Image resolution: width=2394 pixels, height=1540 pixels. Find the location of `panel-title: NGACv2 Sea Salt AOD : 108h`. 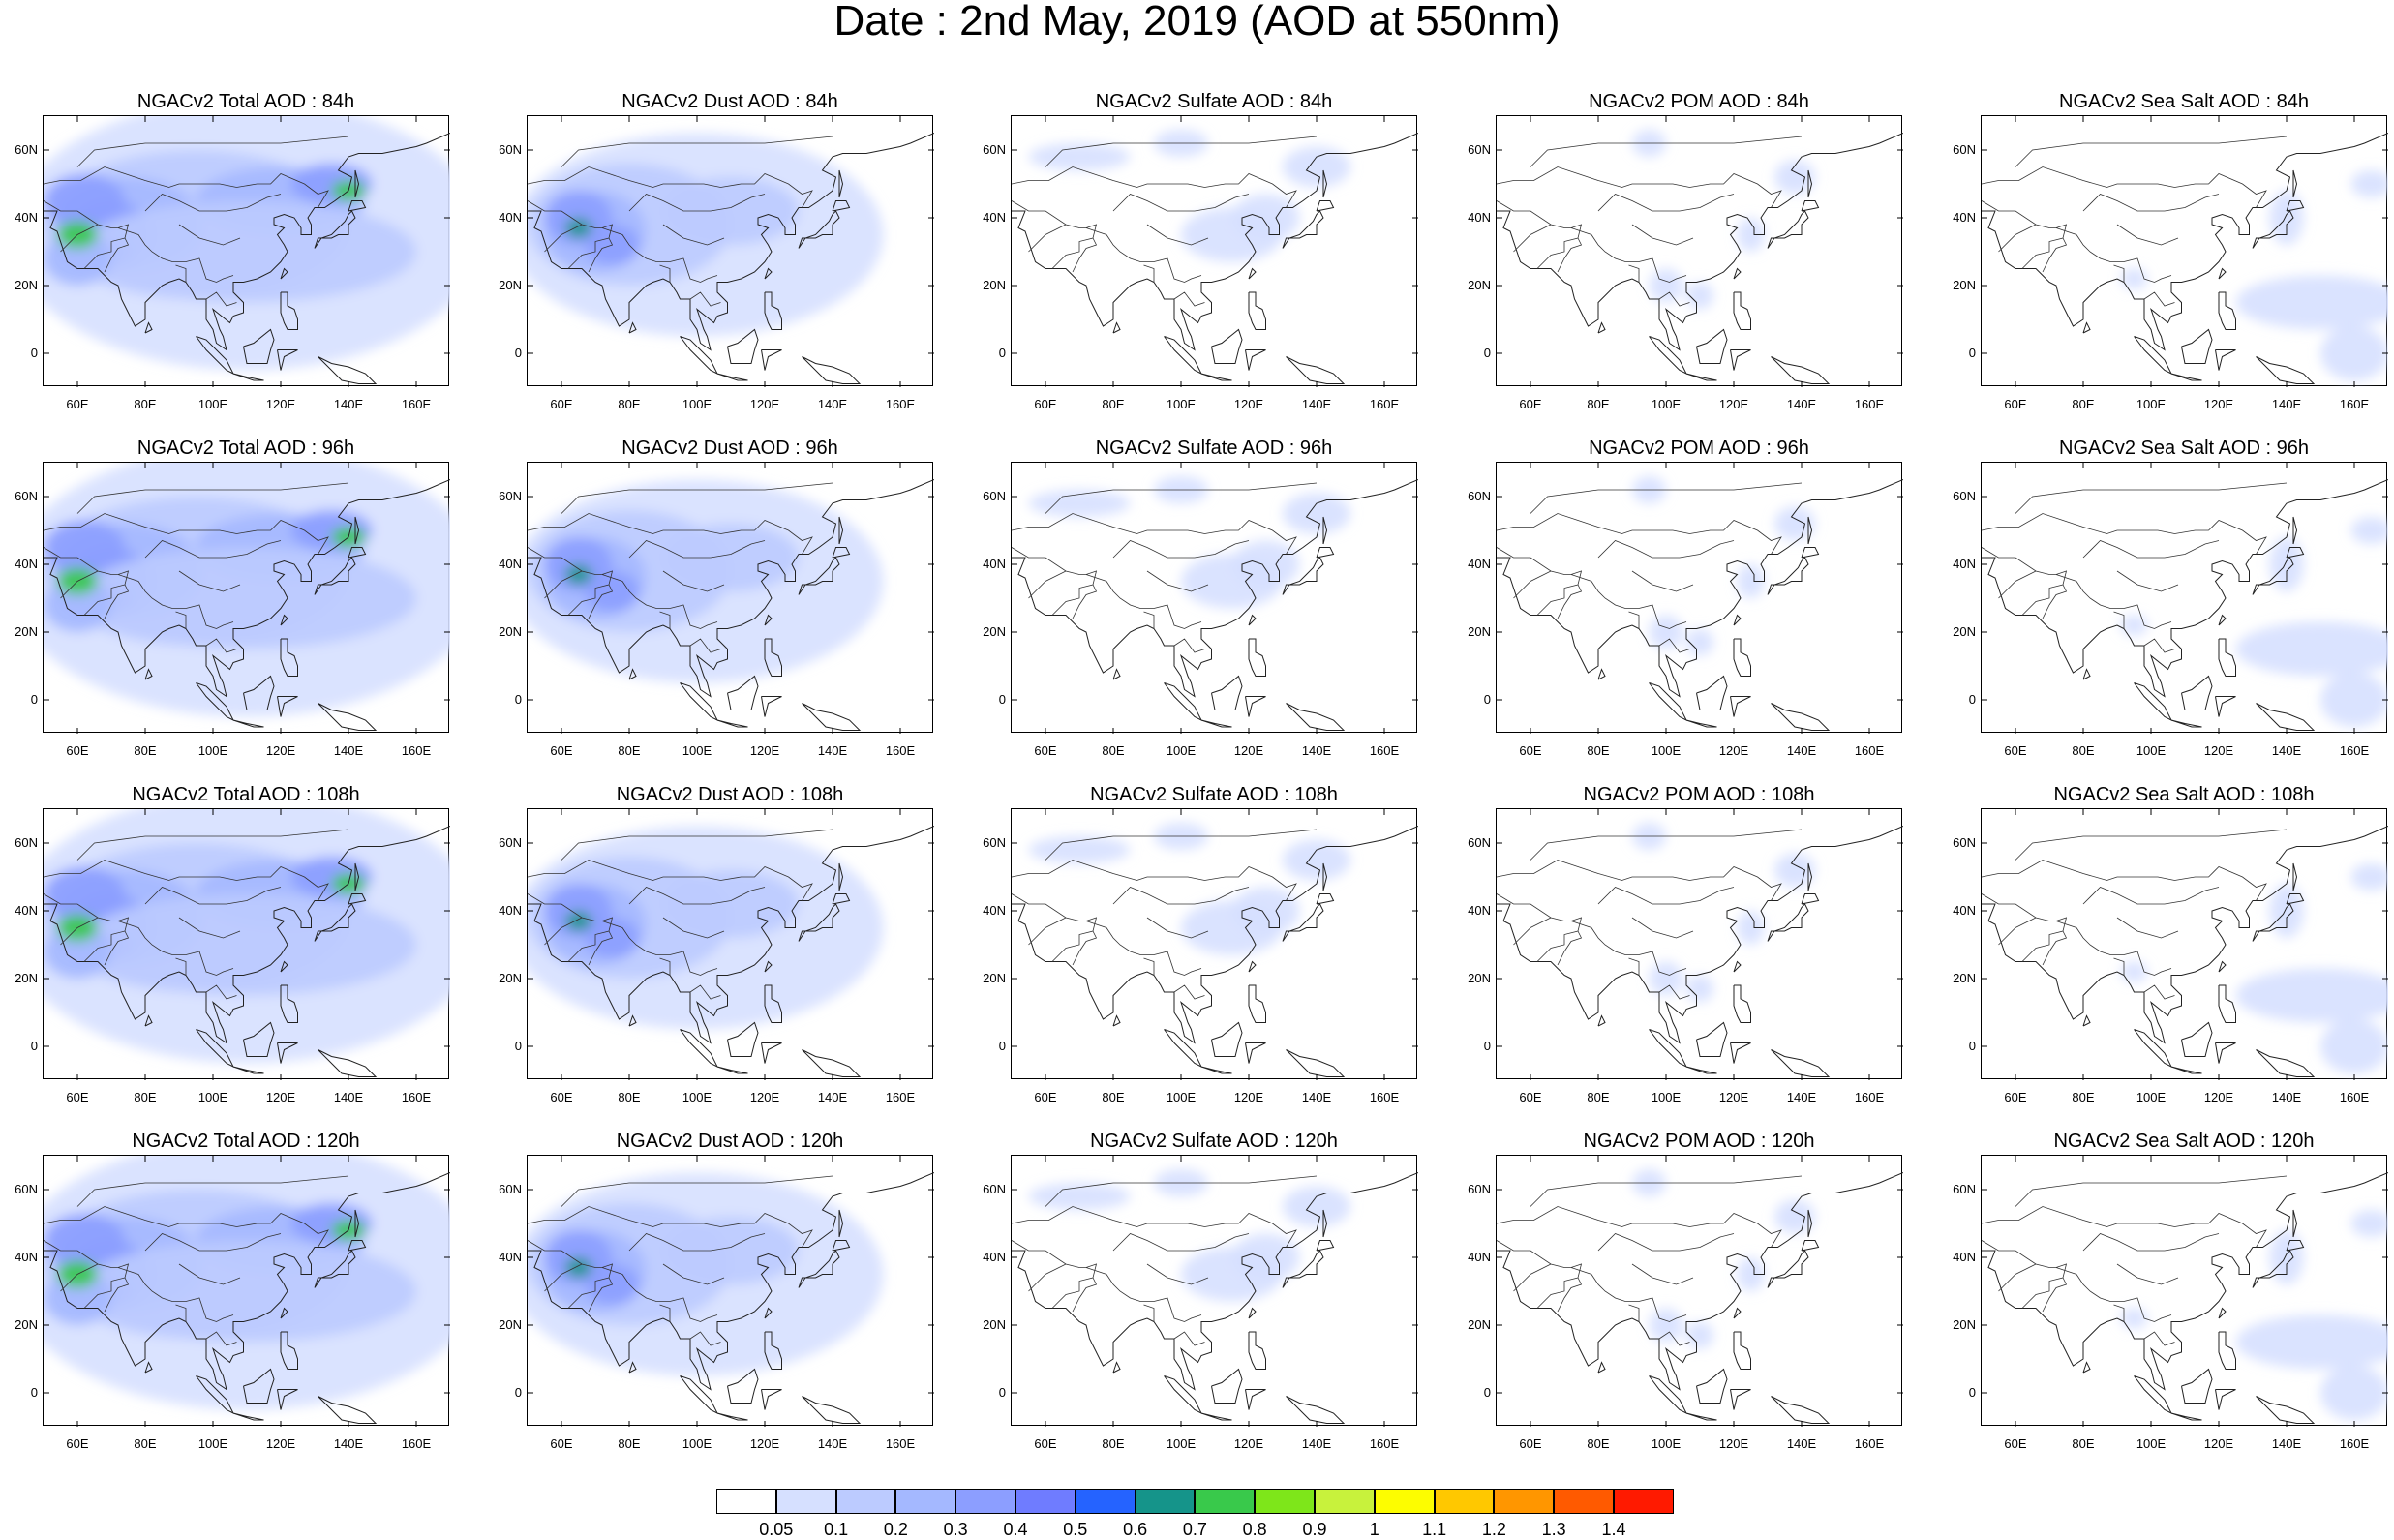

panel-title: NGACv2 Sea Salt AOD : 108h is located at coordinates (2184, 794).